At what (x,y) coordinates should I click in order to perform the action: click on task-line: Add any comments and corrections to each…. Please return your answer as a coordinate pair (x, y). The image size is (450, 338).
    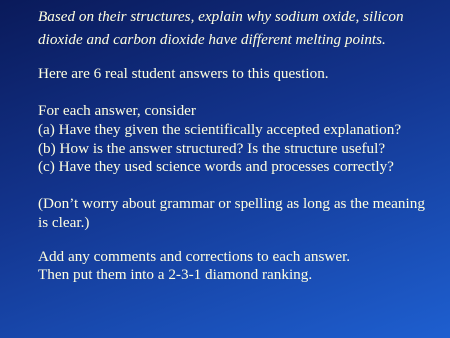
    Looking at the image, I should click on (194, 256).